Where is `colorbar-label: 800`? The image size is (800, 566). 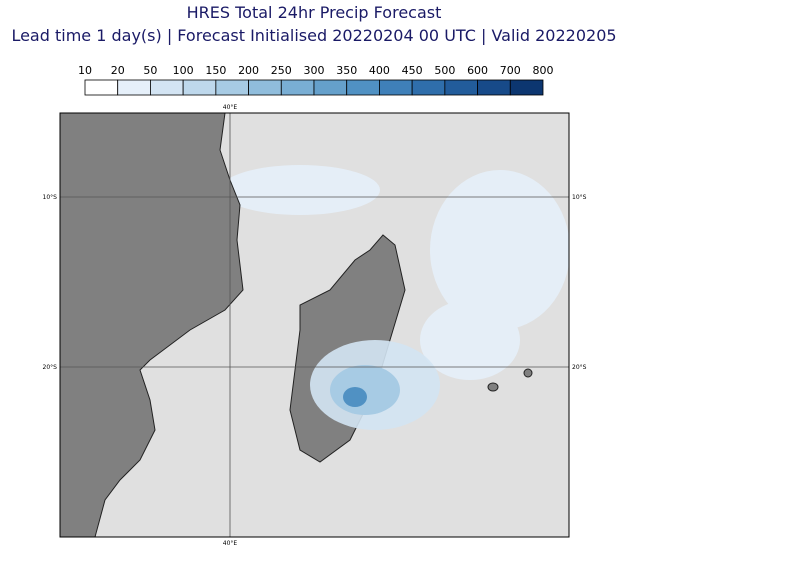
colorbar-label: 800 is located at coordinates (543, 70).